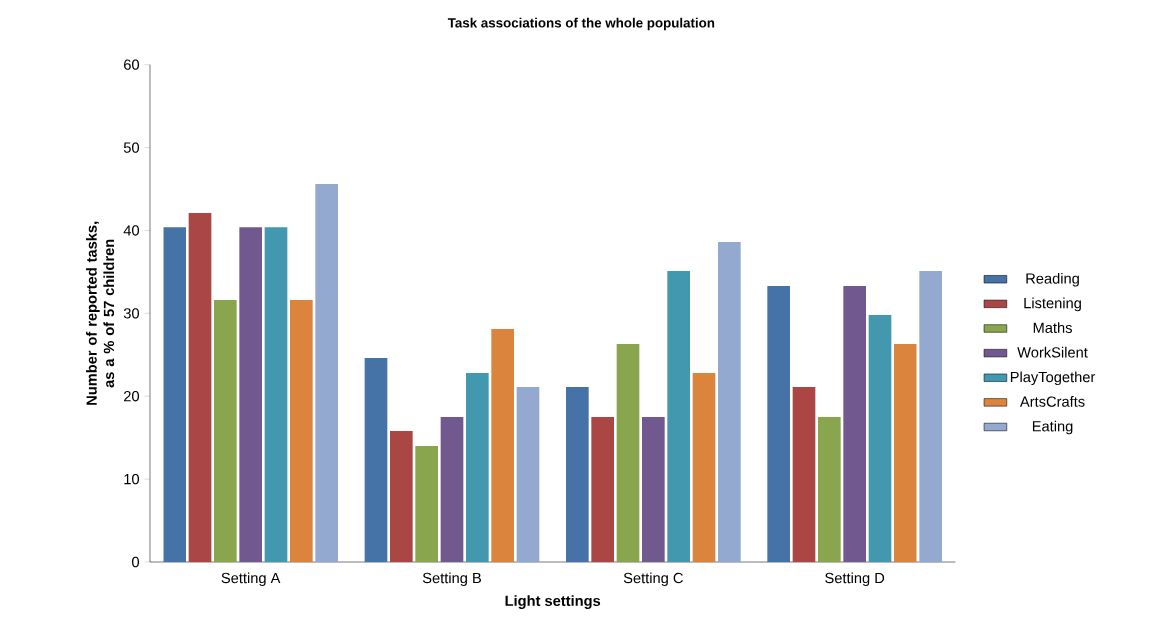 The image size is (1164, 640). Describe the element at coordinates (132, 479) in the screenshot. I see `y-tick-label: 10` at that location.